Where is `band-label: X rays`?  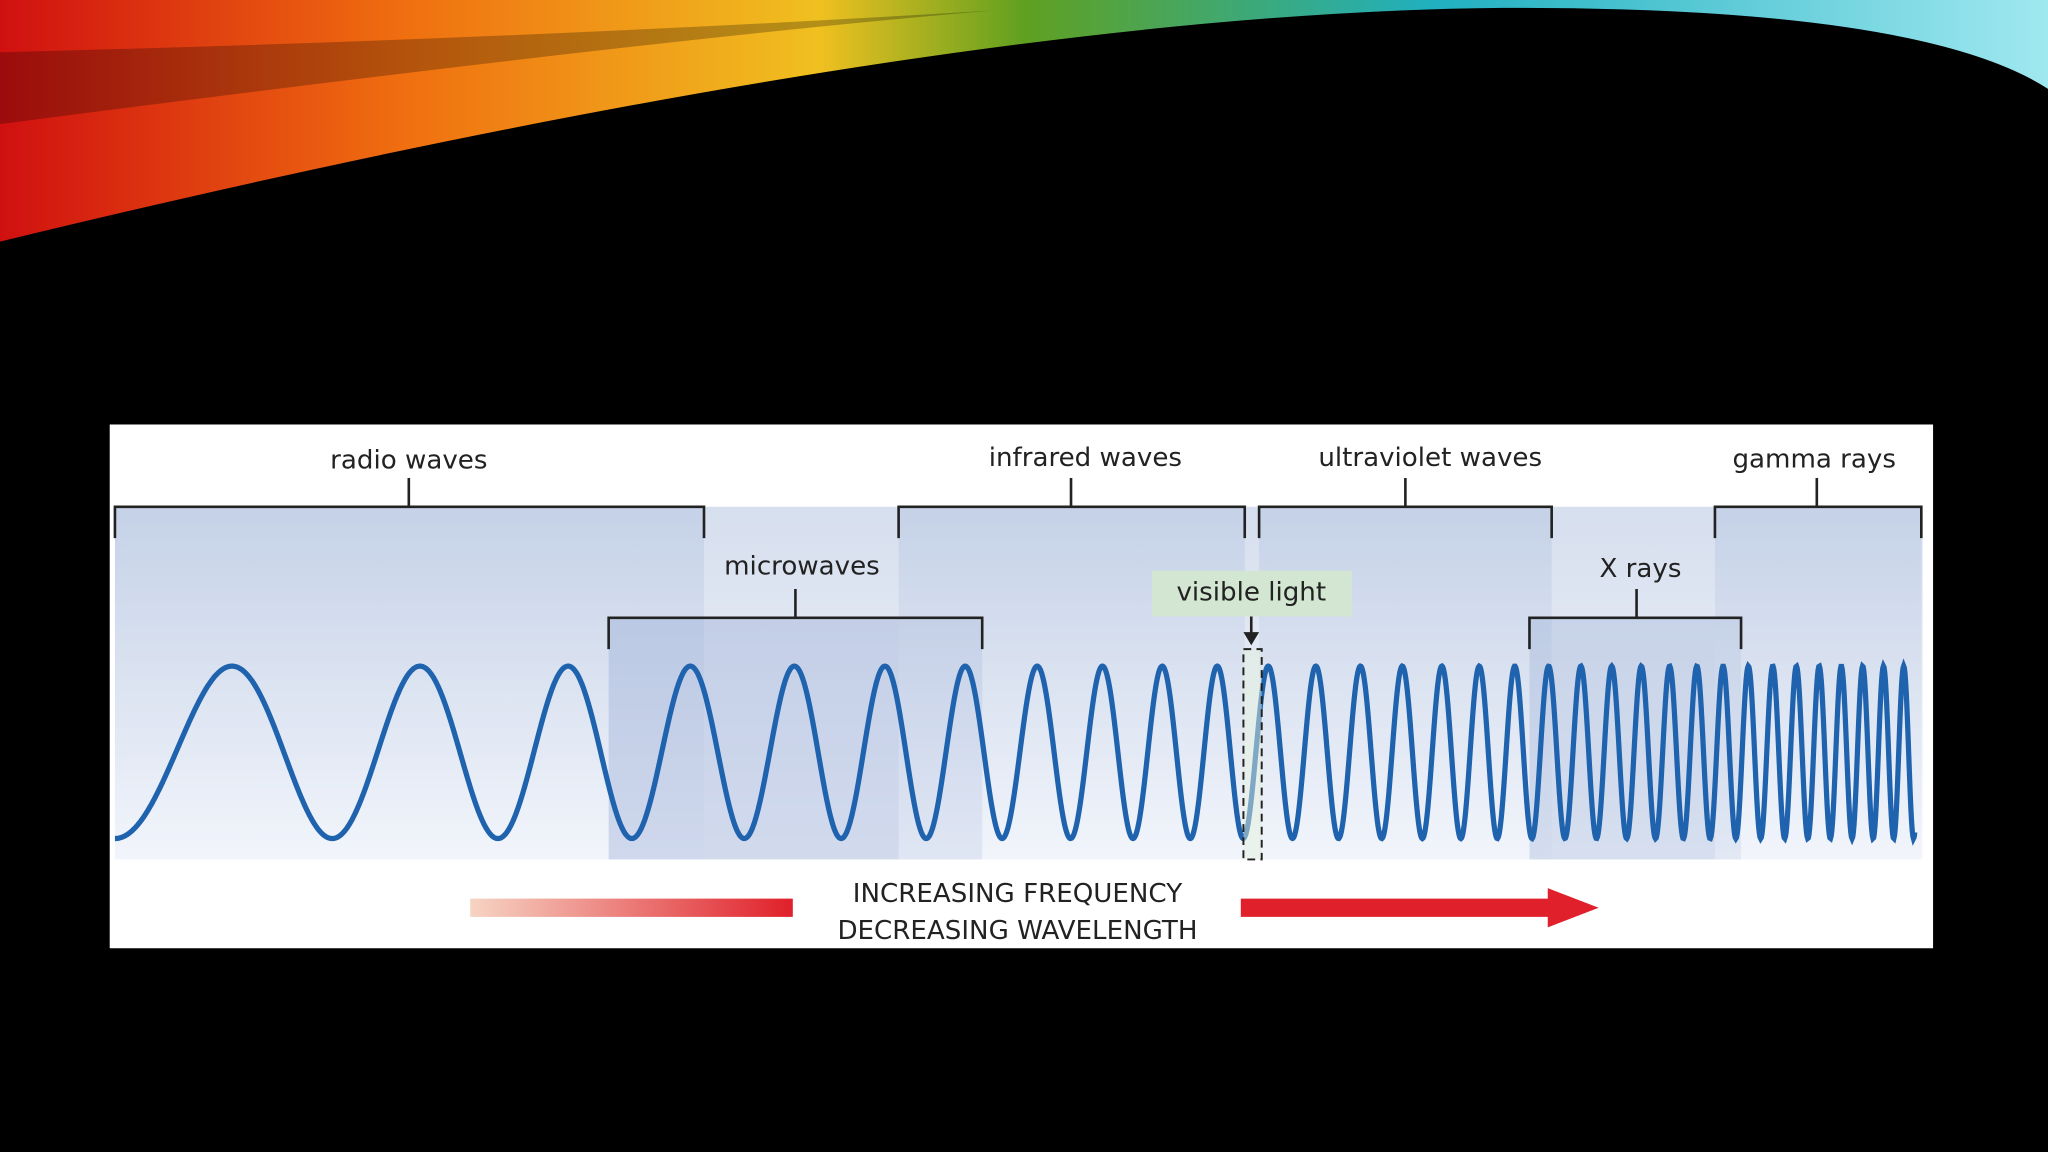
band-label: X rays is located at coordinates (1640, 569).